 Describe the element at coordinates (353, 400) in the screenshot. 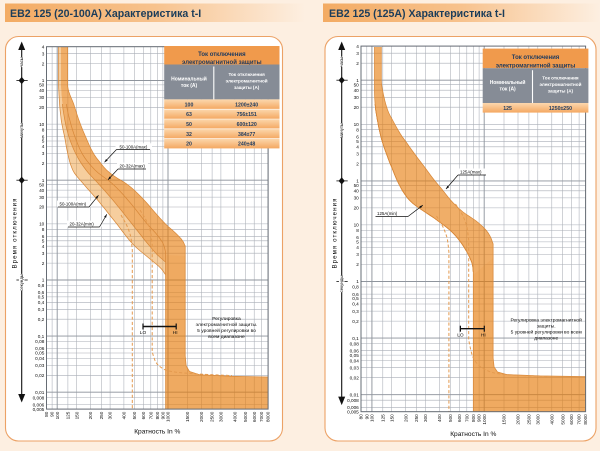

I see `svg-text: 0,008` at that location.